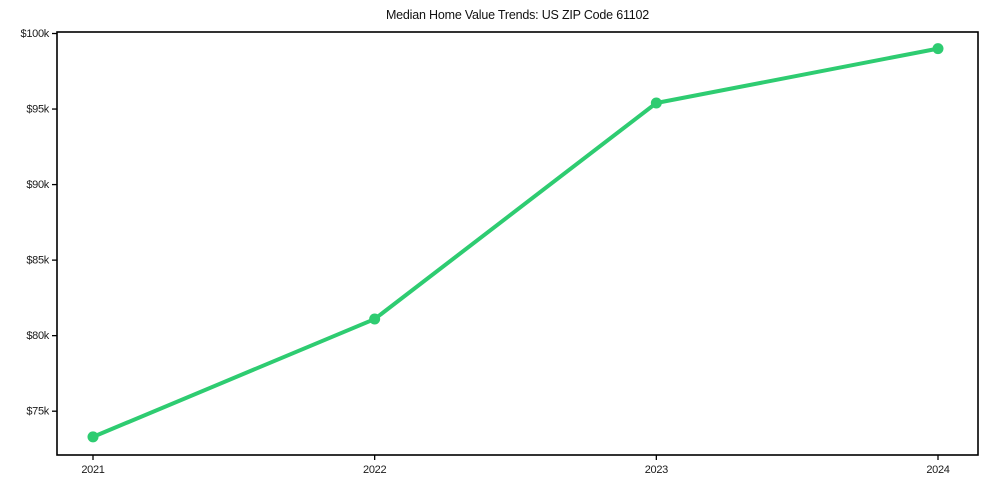  Describe the element at coordinates (35, 34) in the screenshot. I see `y-tick-label: $100k` at that location.